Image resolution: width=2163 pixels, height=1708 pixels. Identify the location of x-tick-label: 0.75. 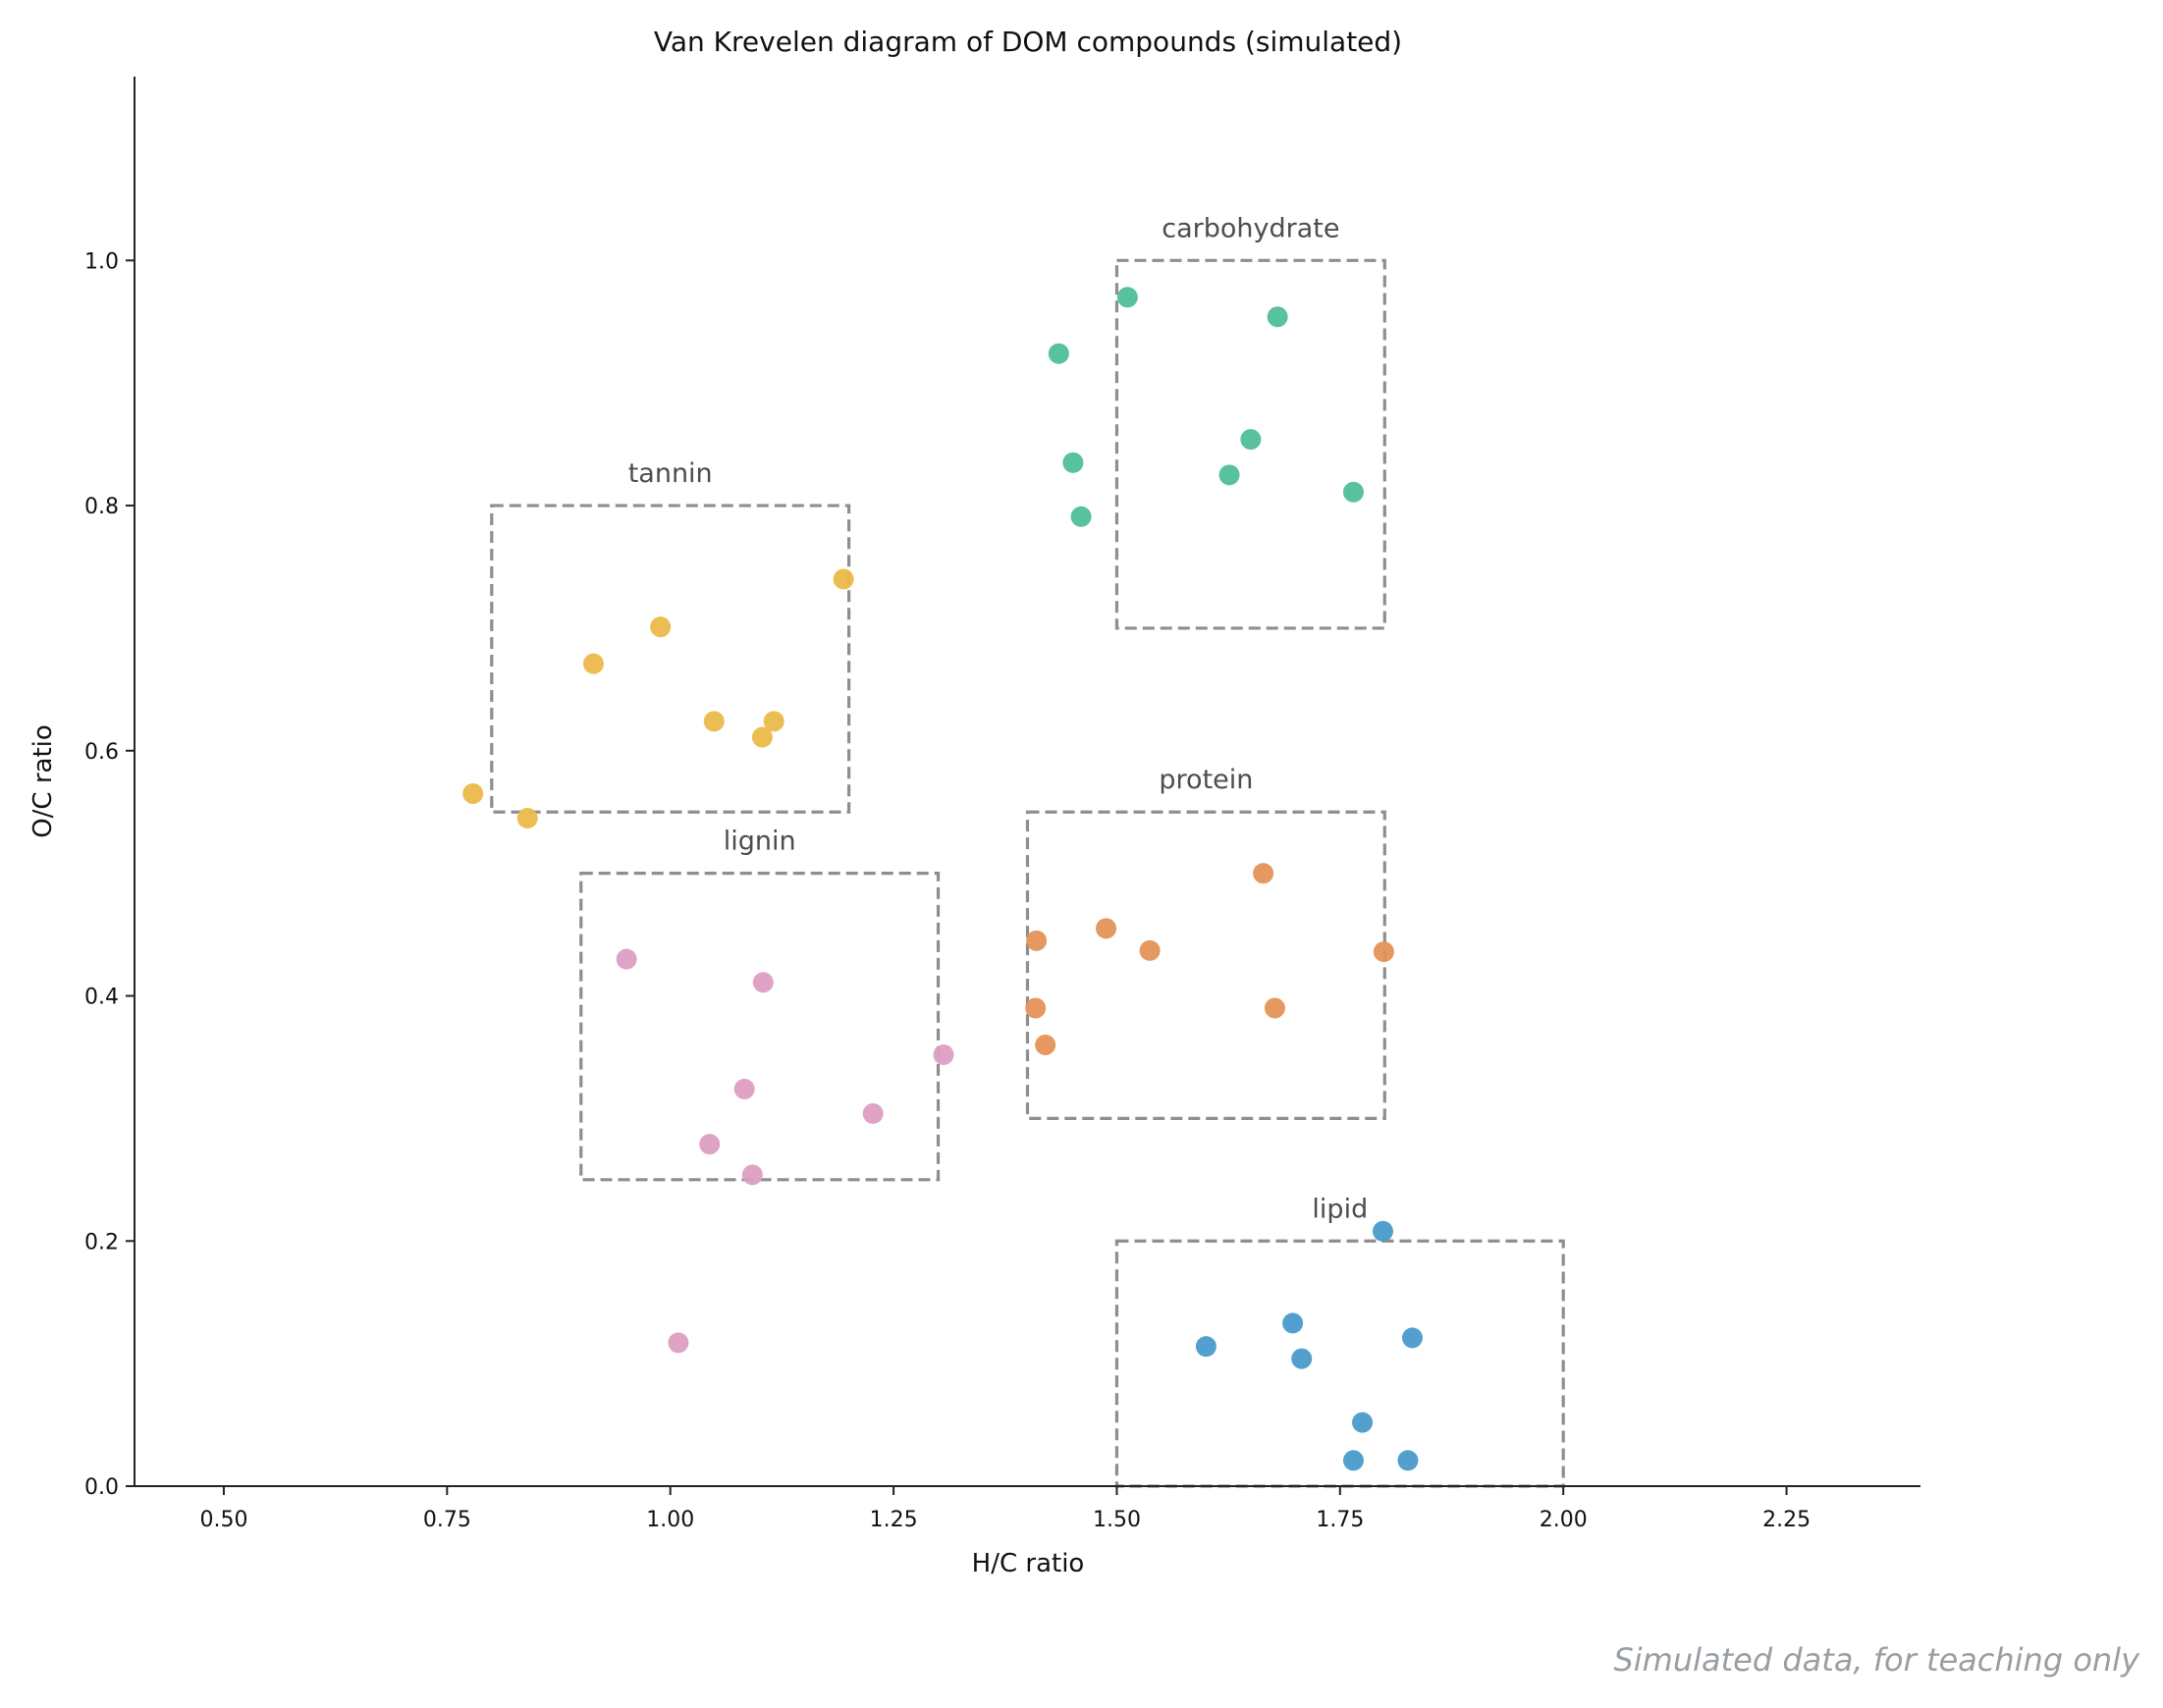
(447, 1520).